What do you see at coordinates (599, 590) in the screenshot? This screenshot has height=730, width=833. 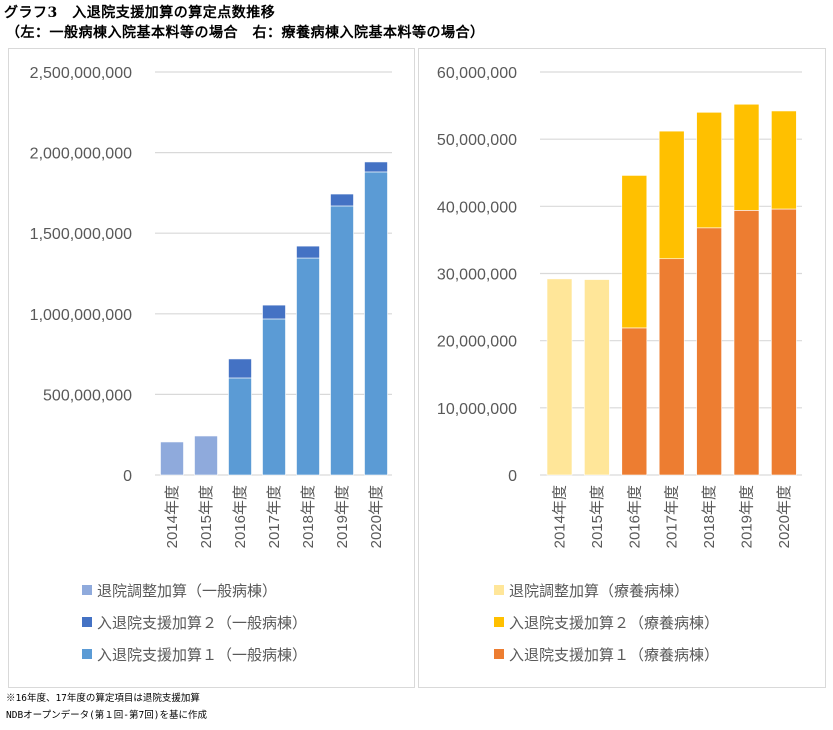 I see `legend-label: 退院調整加算（療養病棟）` at bounding box center [599, 590].